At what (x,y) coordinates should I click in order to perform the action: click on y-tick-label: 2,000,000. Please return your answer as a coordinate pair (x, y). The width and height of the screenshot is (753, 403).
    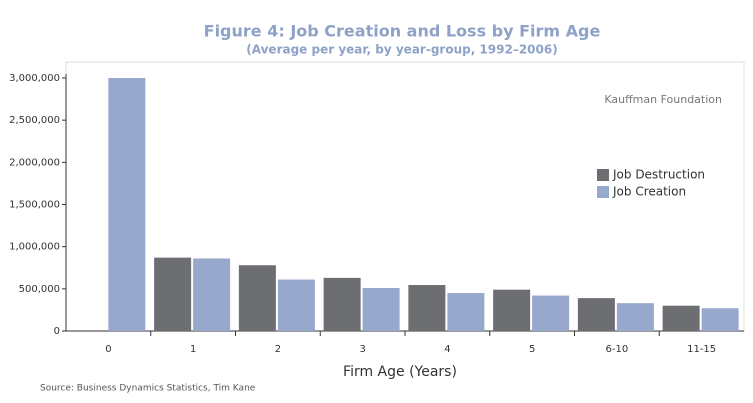
    Looking at the image, I should click on (34, 162).